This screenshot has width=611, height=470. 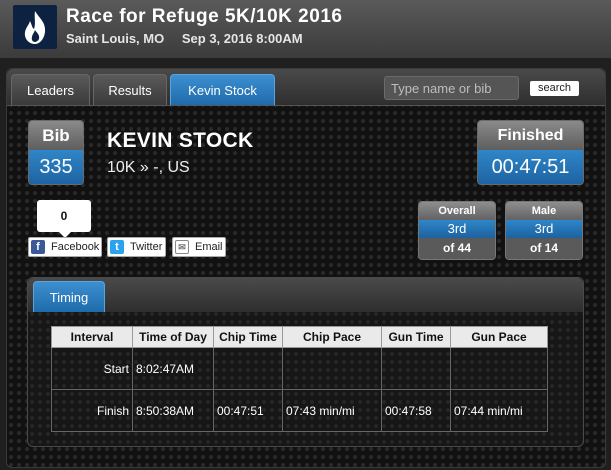 What do you see at coordinates (222, 89) in the screenshot?
I see `tab-kevin-stock: Kevin Stock` at bounding box center [222, 89].